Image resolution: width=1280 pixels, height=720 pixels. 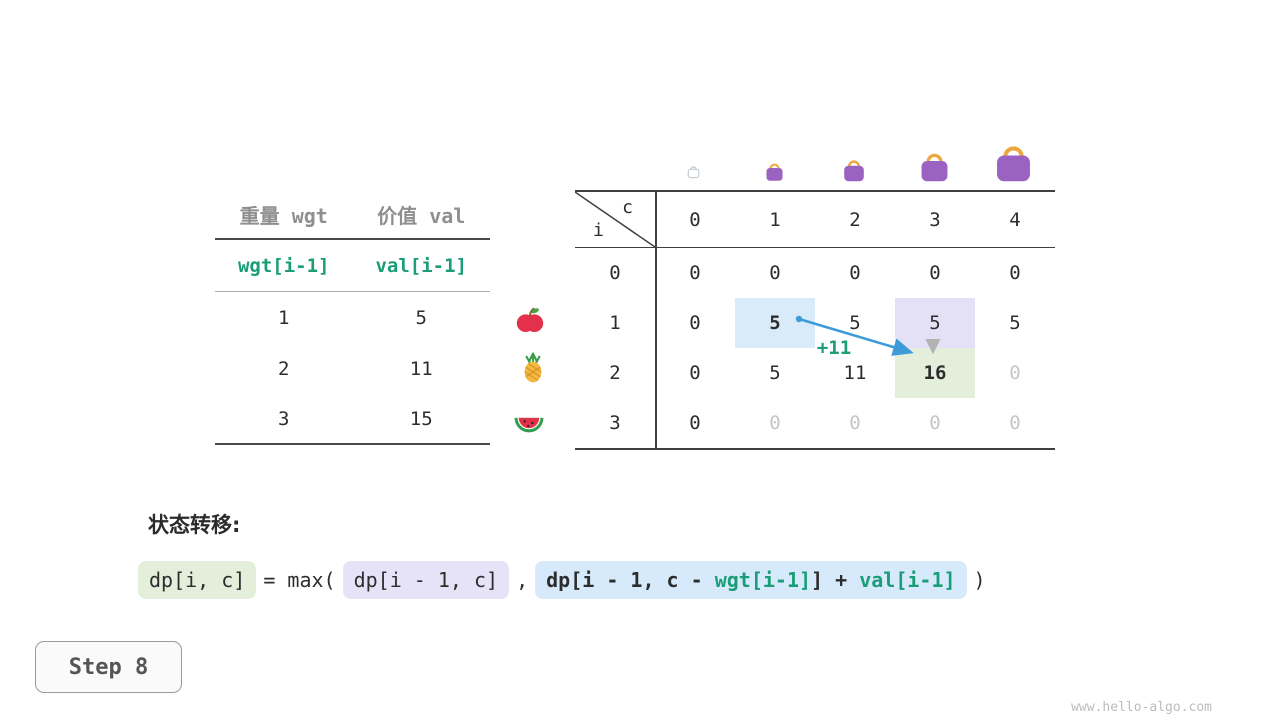 I want to click on dp-corner-cell: c i, so click(x=615, y=219).